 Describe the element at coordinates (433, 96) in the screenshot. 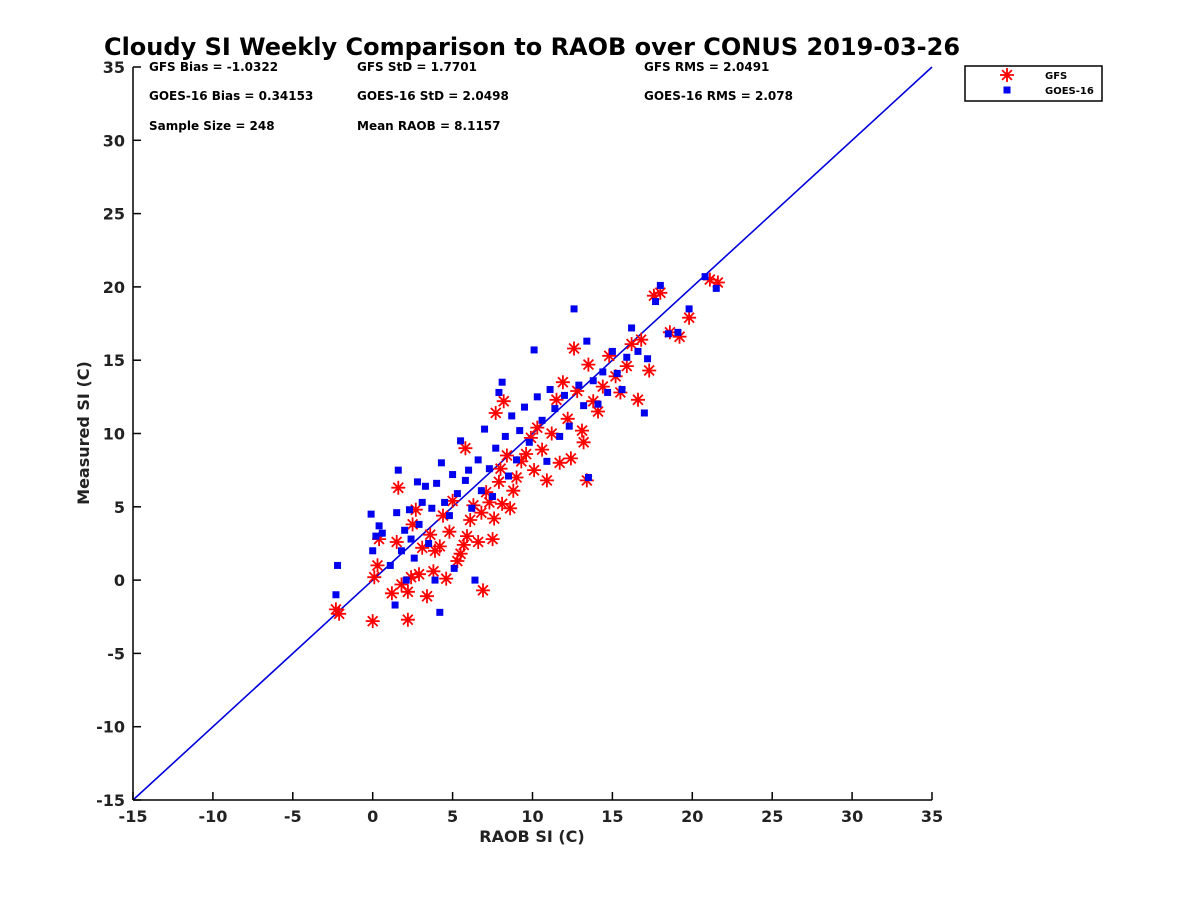

I see `stat-text: GOES-16 StD = 2.0498` at that location.